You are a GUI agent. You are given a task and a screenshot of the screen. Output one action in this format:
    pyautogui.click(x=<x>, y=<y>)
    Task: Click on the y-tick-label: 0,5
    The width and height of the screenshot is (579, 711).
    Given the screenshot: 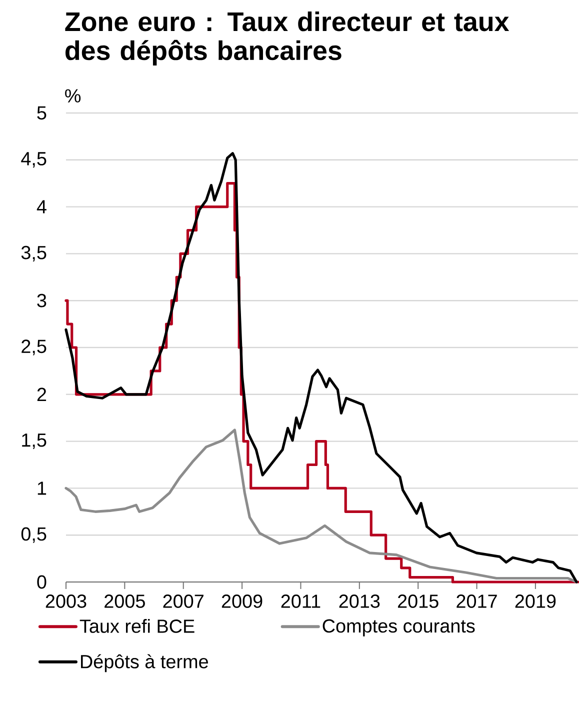 What is the action you would take?
    pyautogui.click(x=33, y=535)
    